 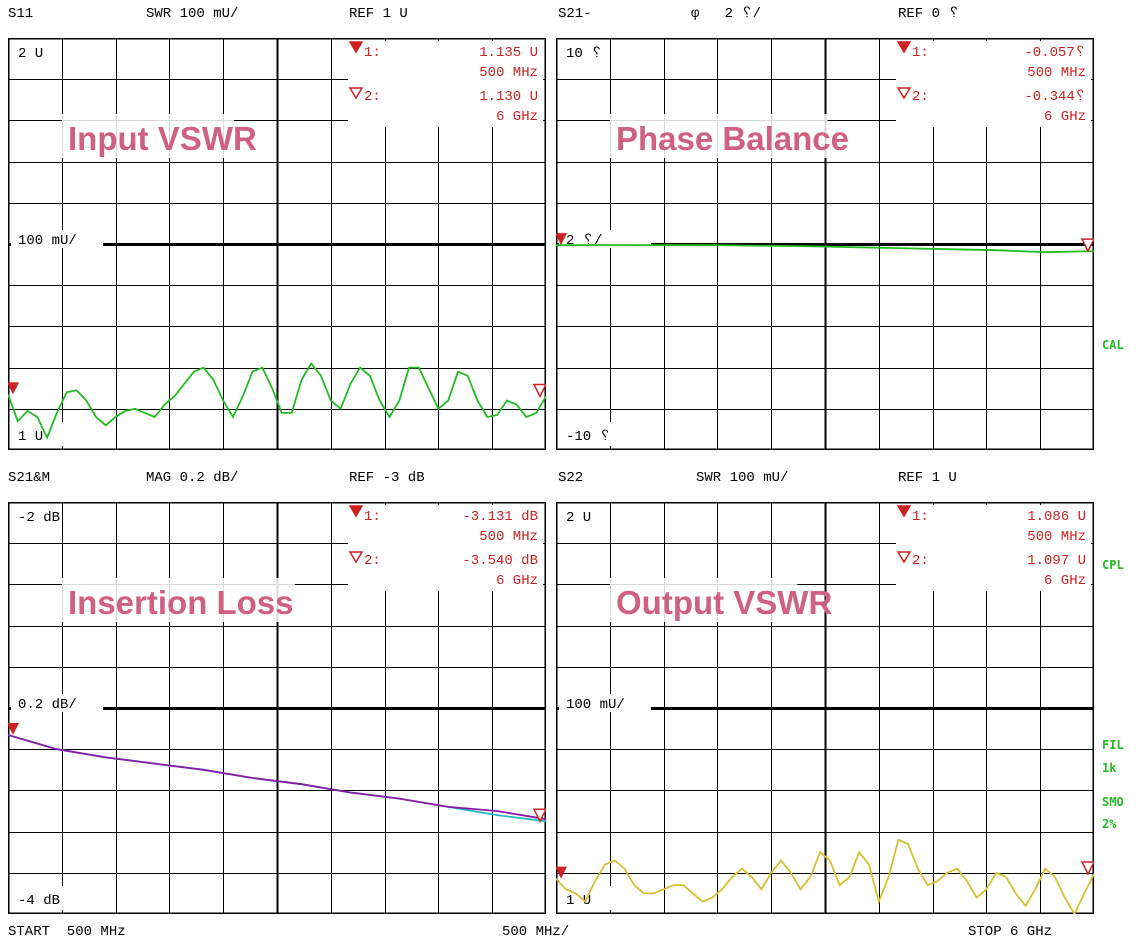 I want to click on marker-1-value: -0.057␦, so click(x=1055, y=53).